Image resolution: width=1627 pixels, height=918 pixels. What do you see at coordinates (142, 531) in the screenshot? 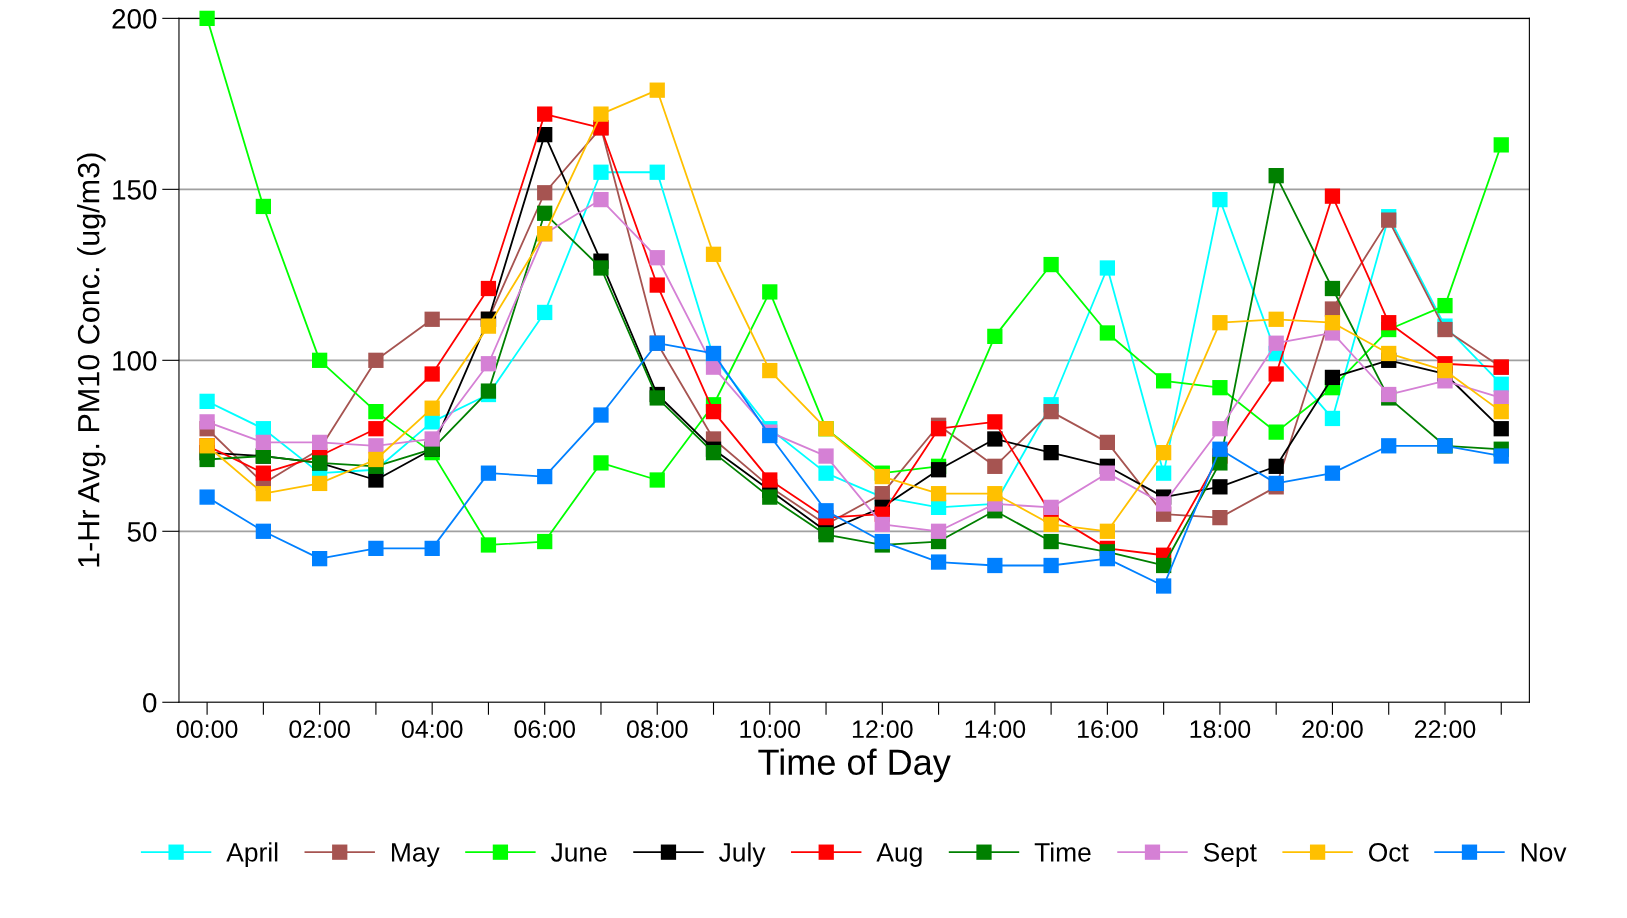
I see `y-tick-label: 50` at bounding box center [142, 531].